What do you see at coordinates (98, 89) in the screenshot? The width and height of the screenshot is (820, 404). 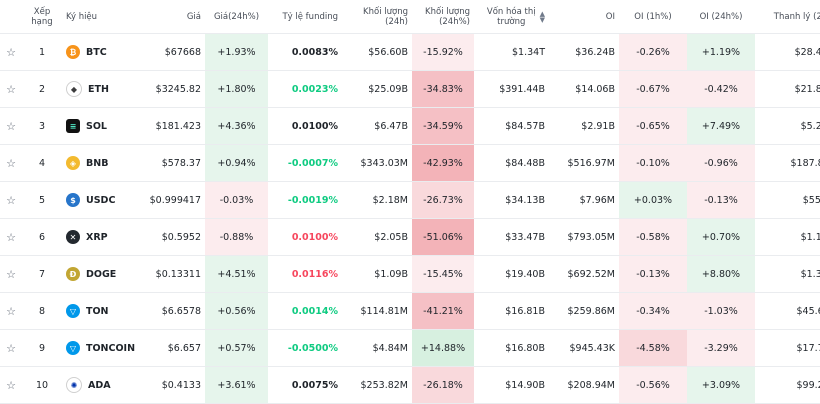 I see `symbol-label: ETH` at bounding box center [98, 89].